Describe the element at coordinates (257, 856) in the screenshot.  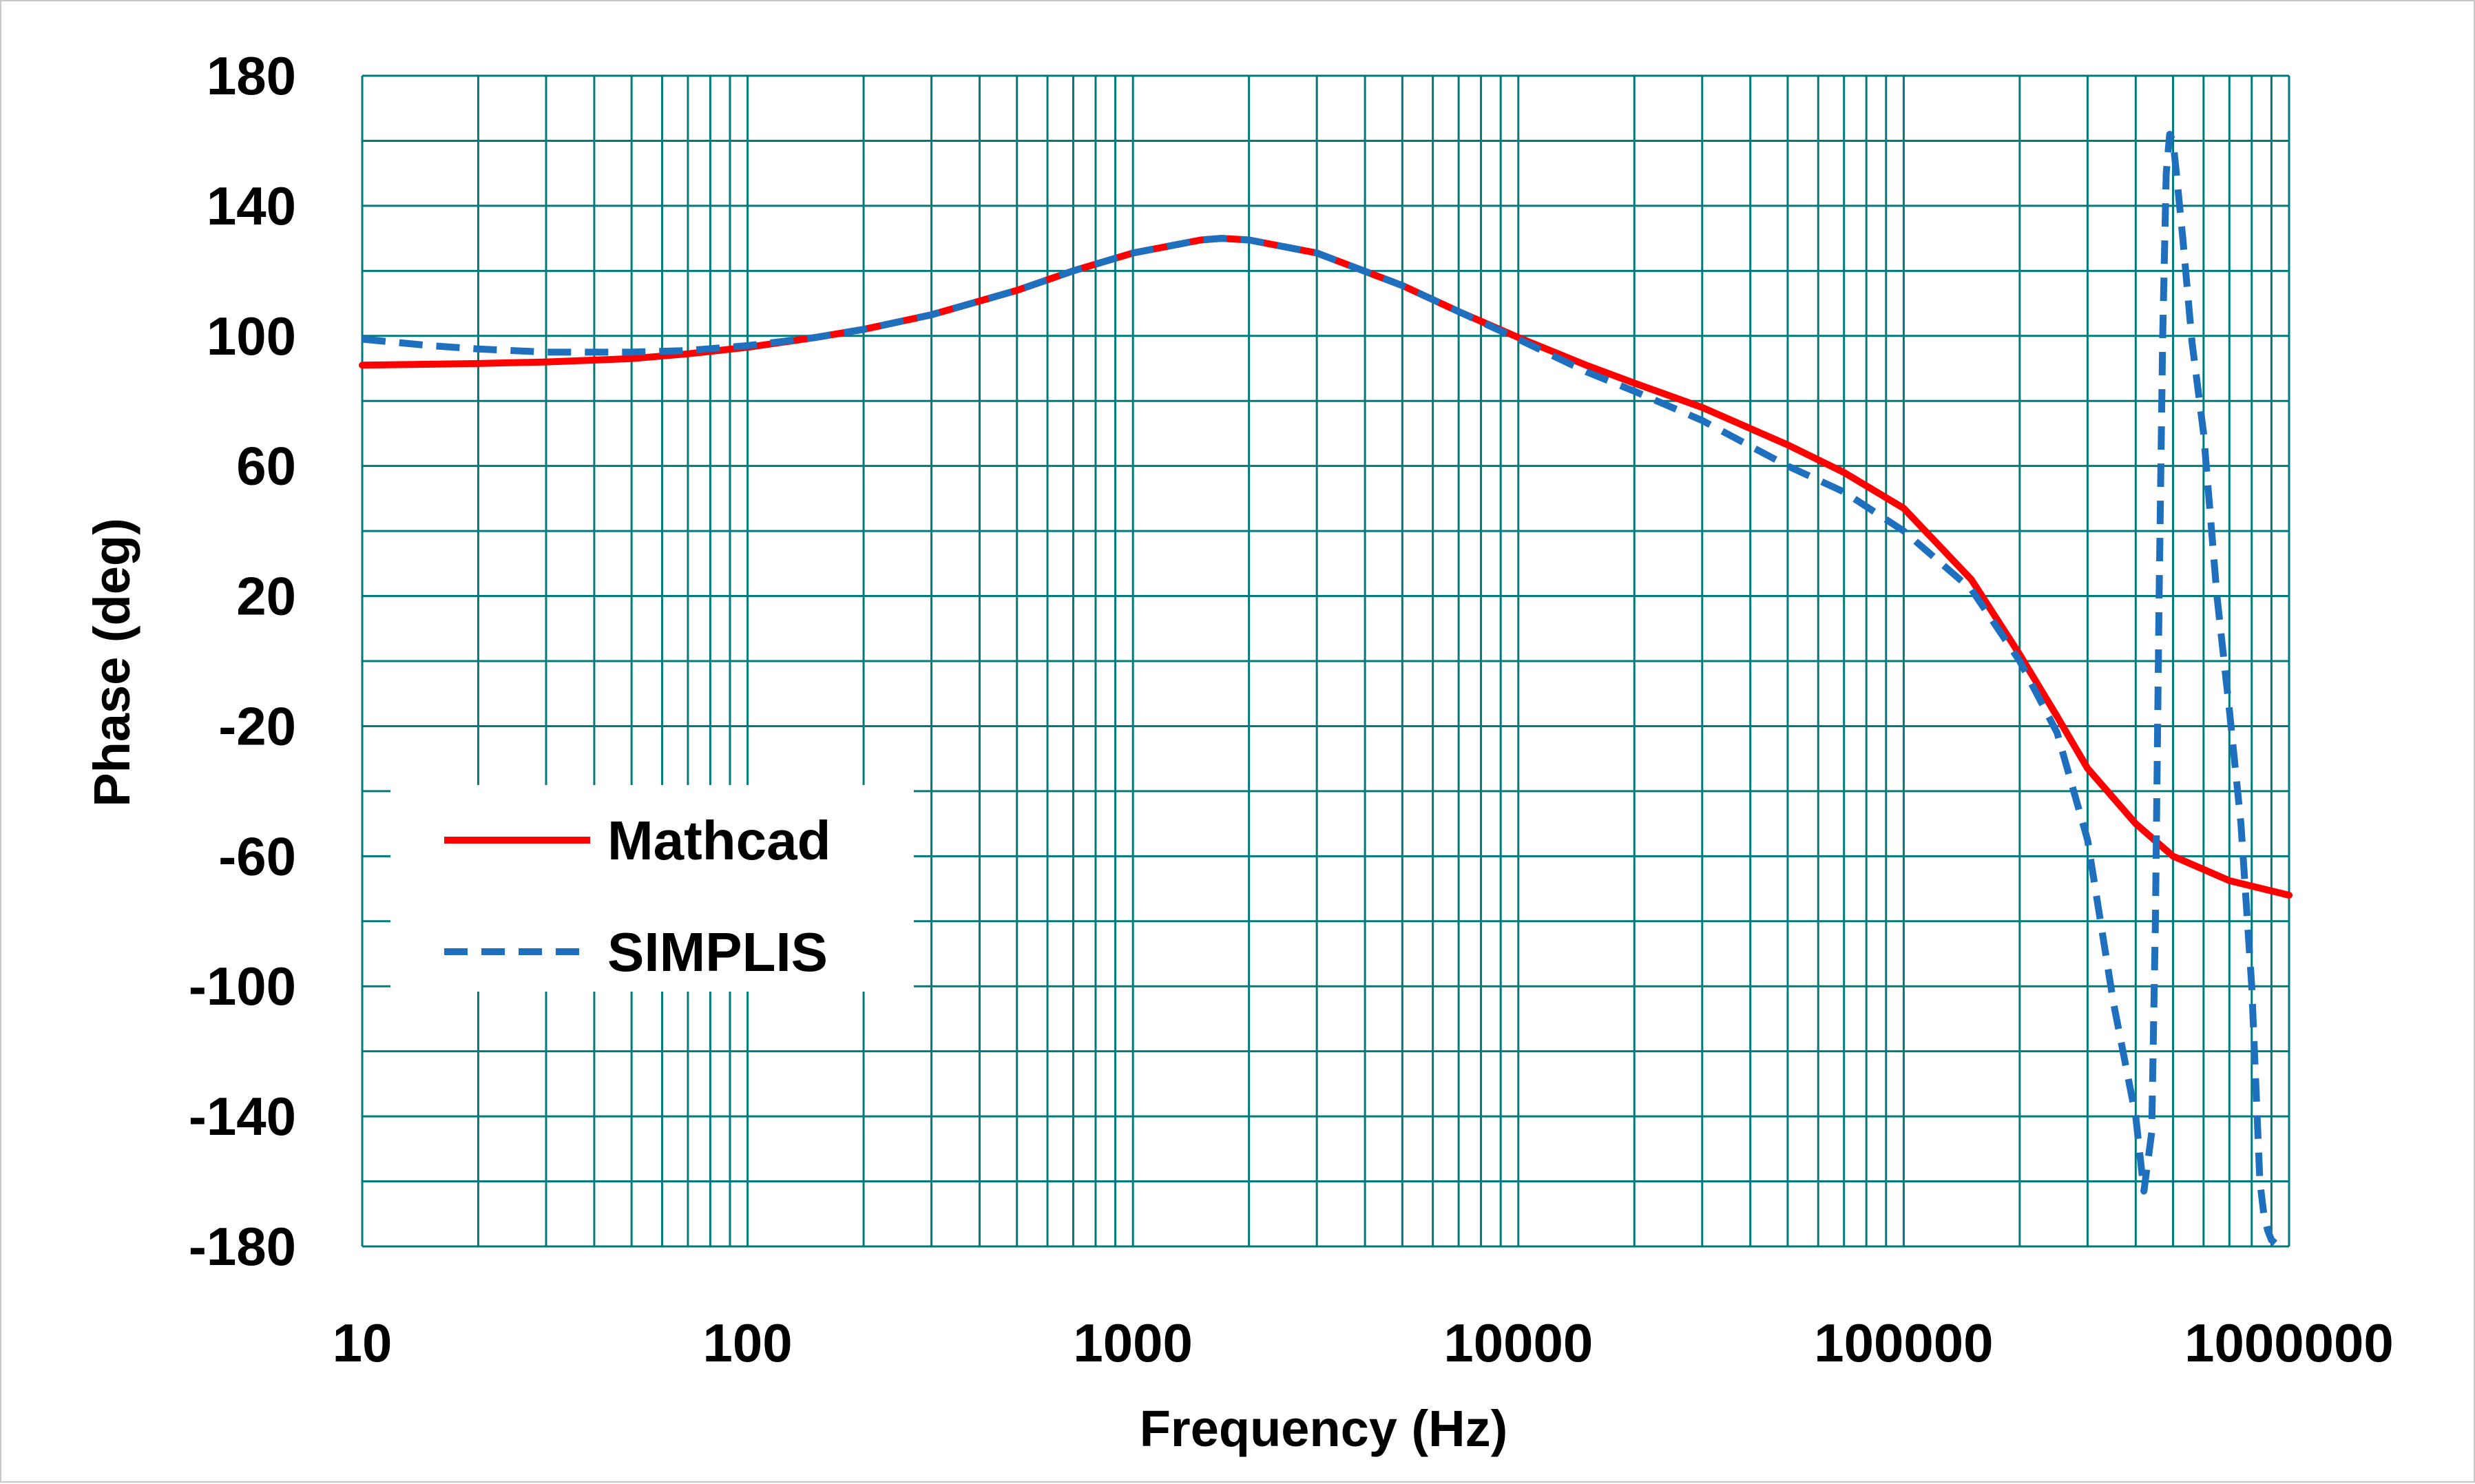
I see `y-tick-label: -60` at that location.